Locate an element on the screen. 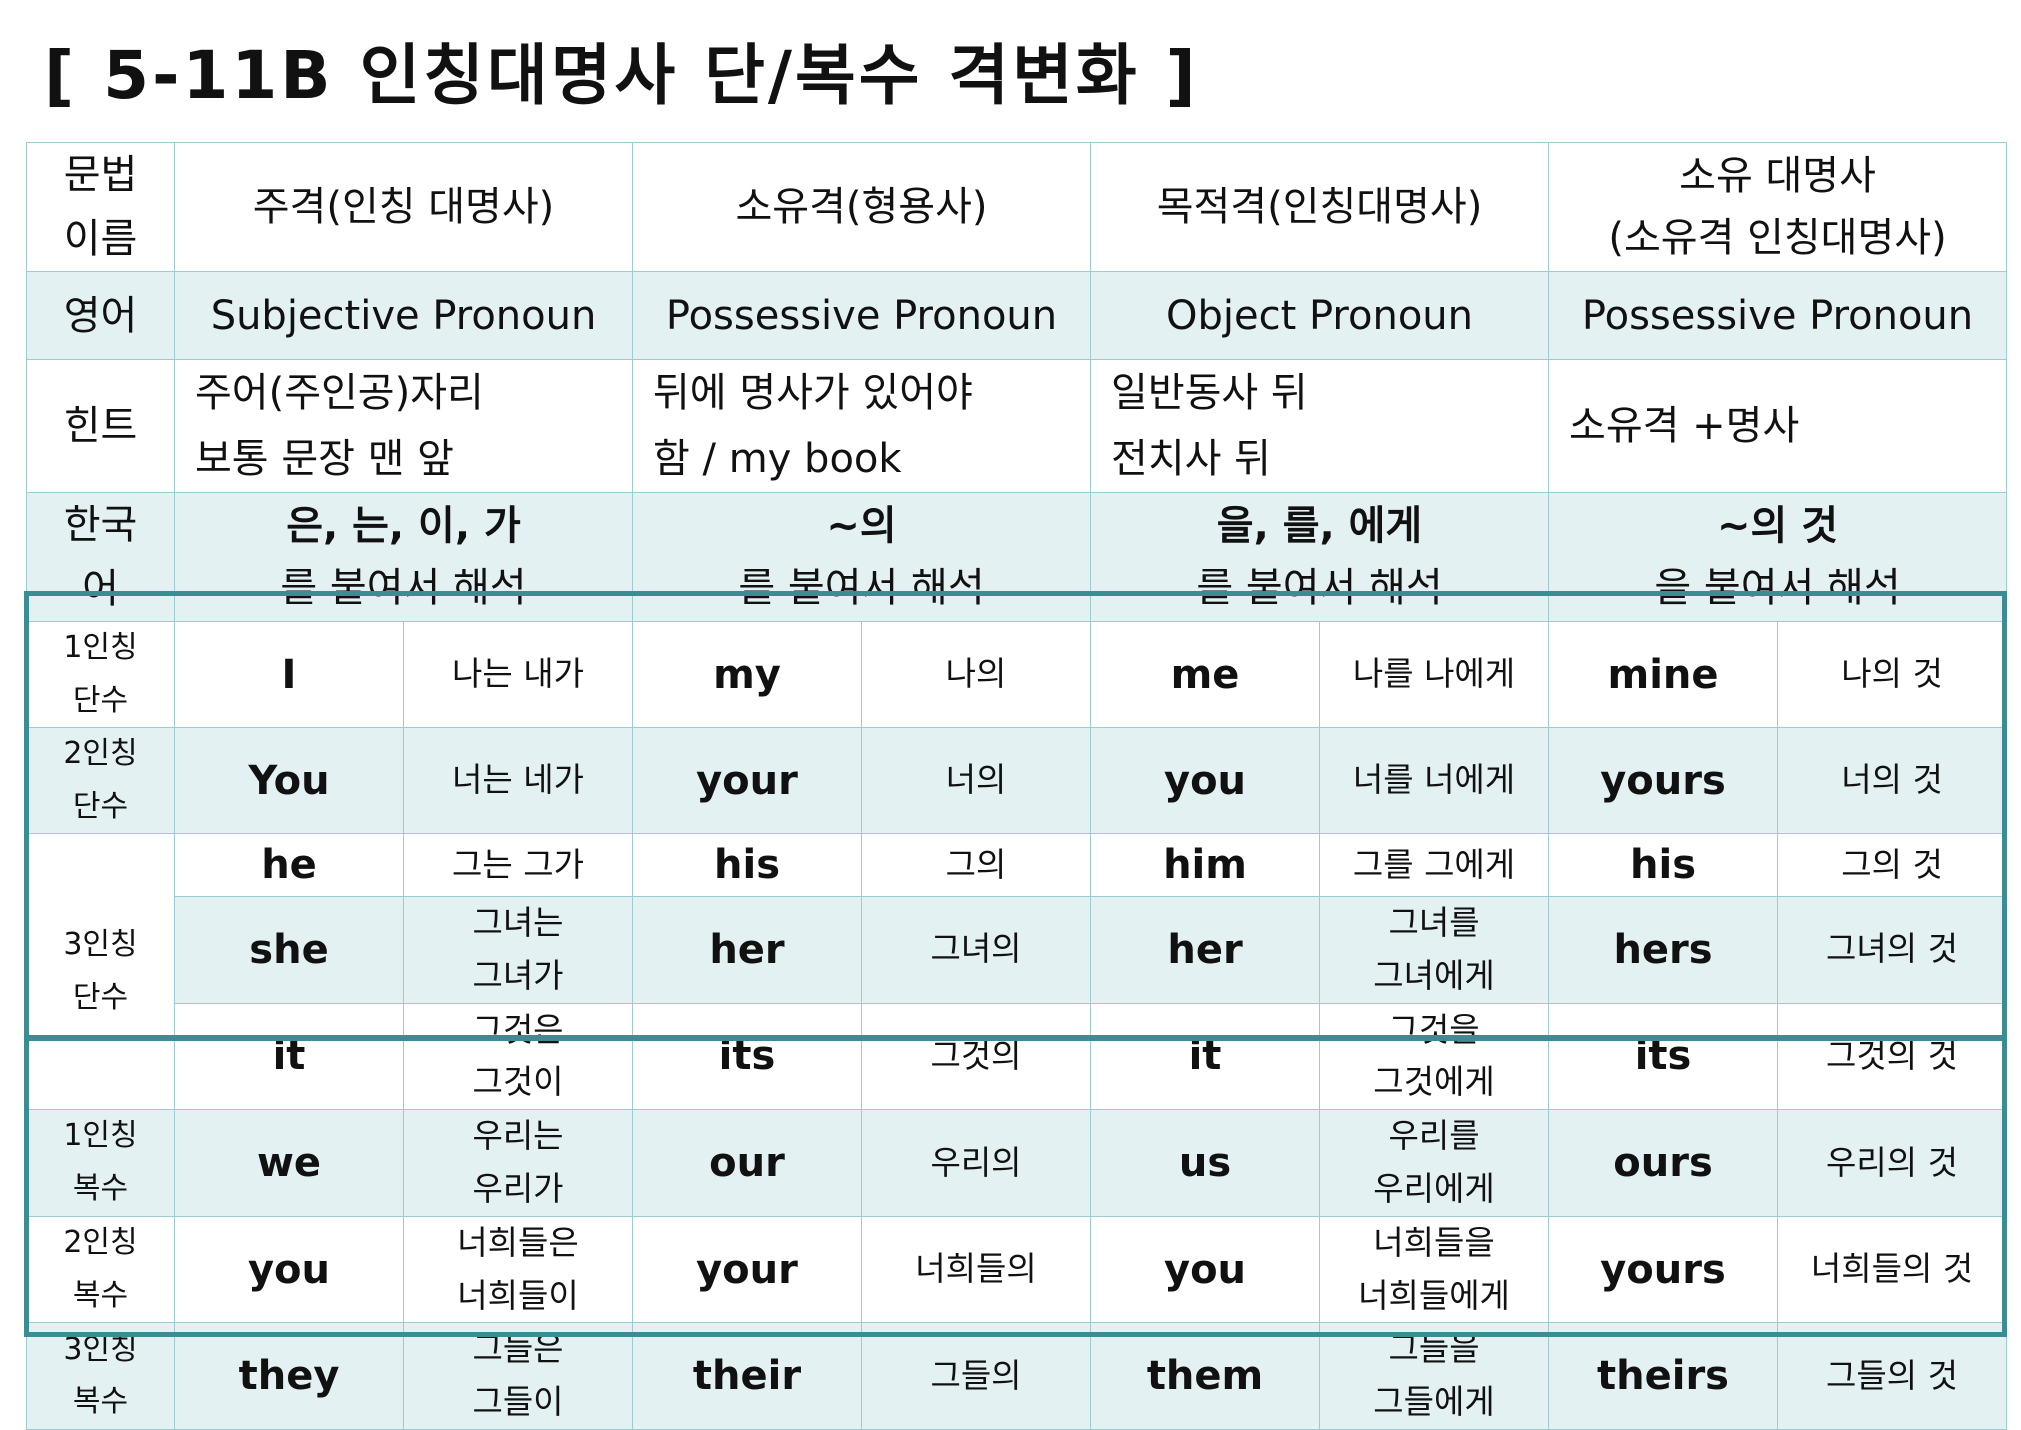  row-label-grammar: 문법 이름 is located at coordinates (100, 207).